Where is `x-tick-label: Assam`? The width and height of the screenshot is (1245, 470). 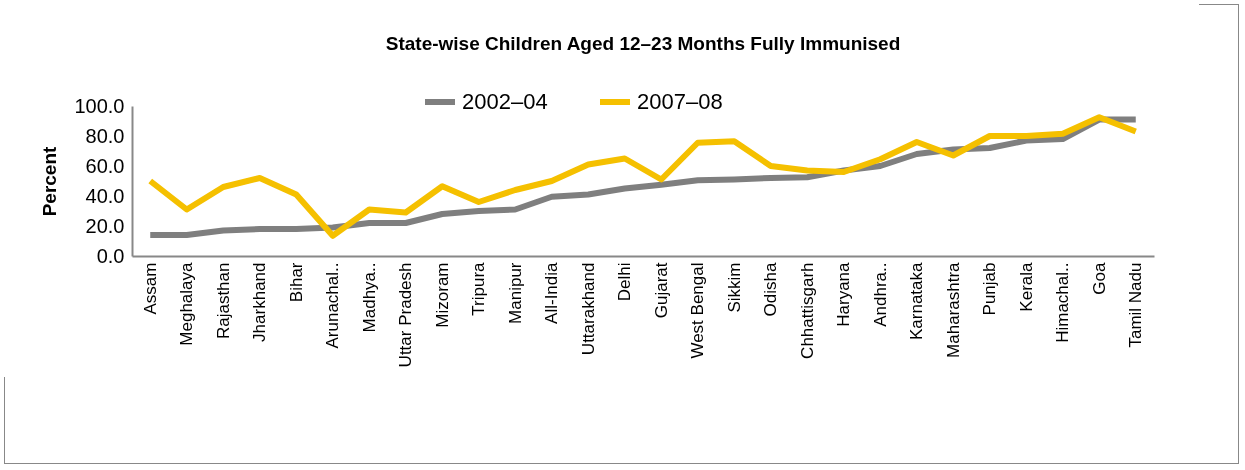 x-tick-label: Assam is located at coordinates (150, 288).